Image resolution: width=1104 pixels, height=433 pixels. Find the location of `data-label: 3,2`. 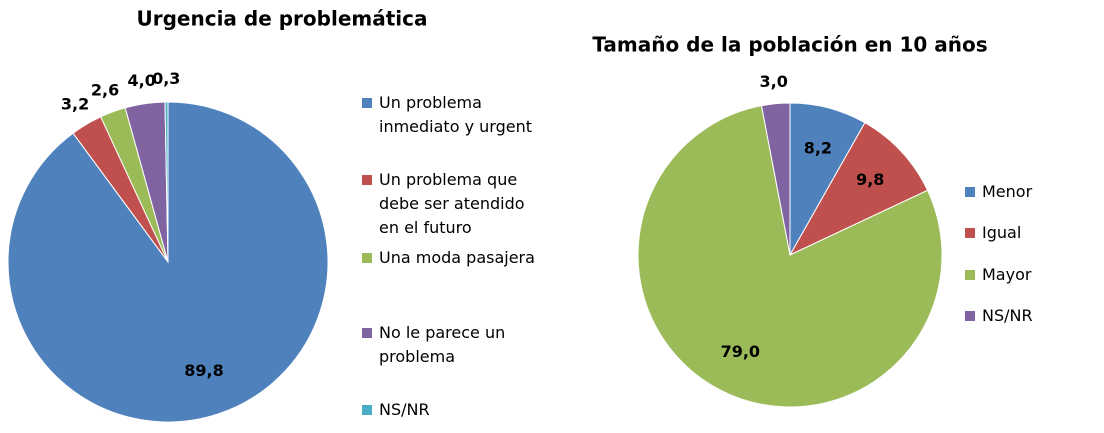

data-label: 3,2 is located at coordinates (75, 104).